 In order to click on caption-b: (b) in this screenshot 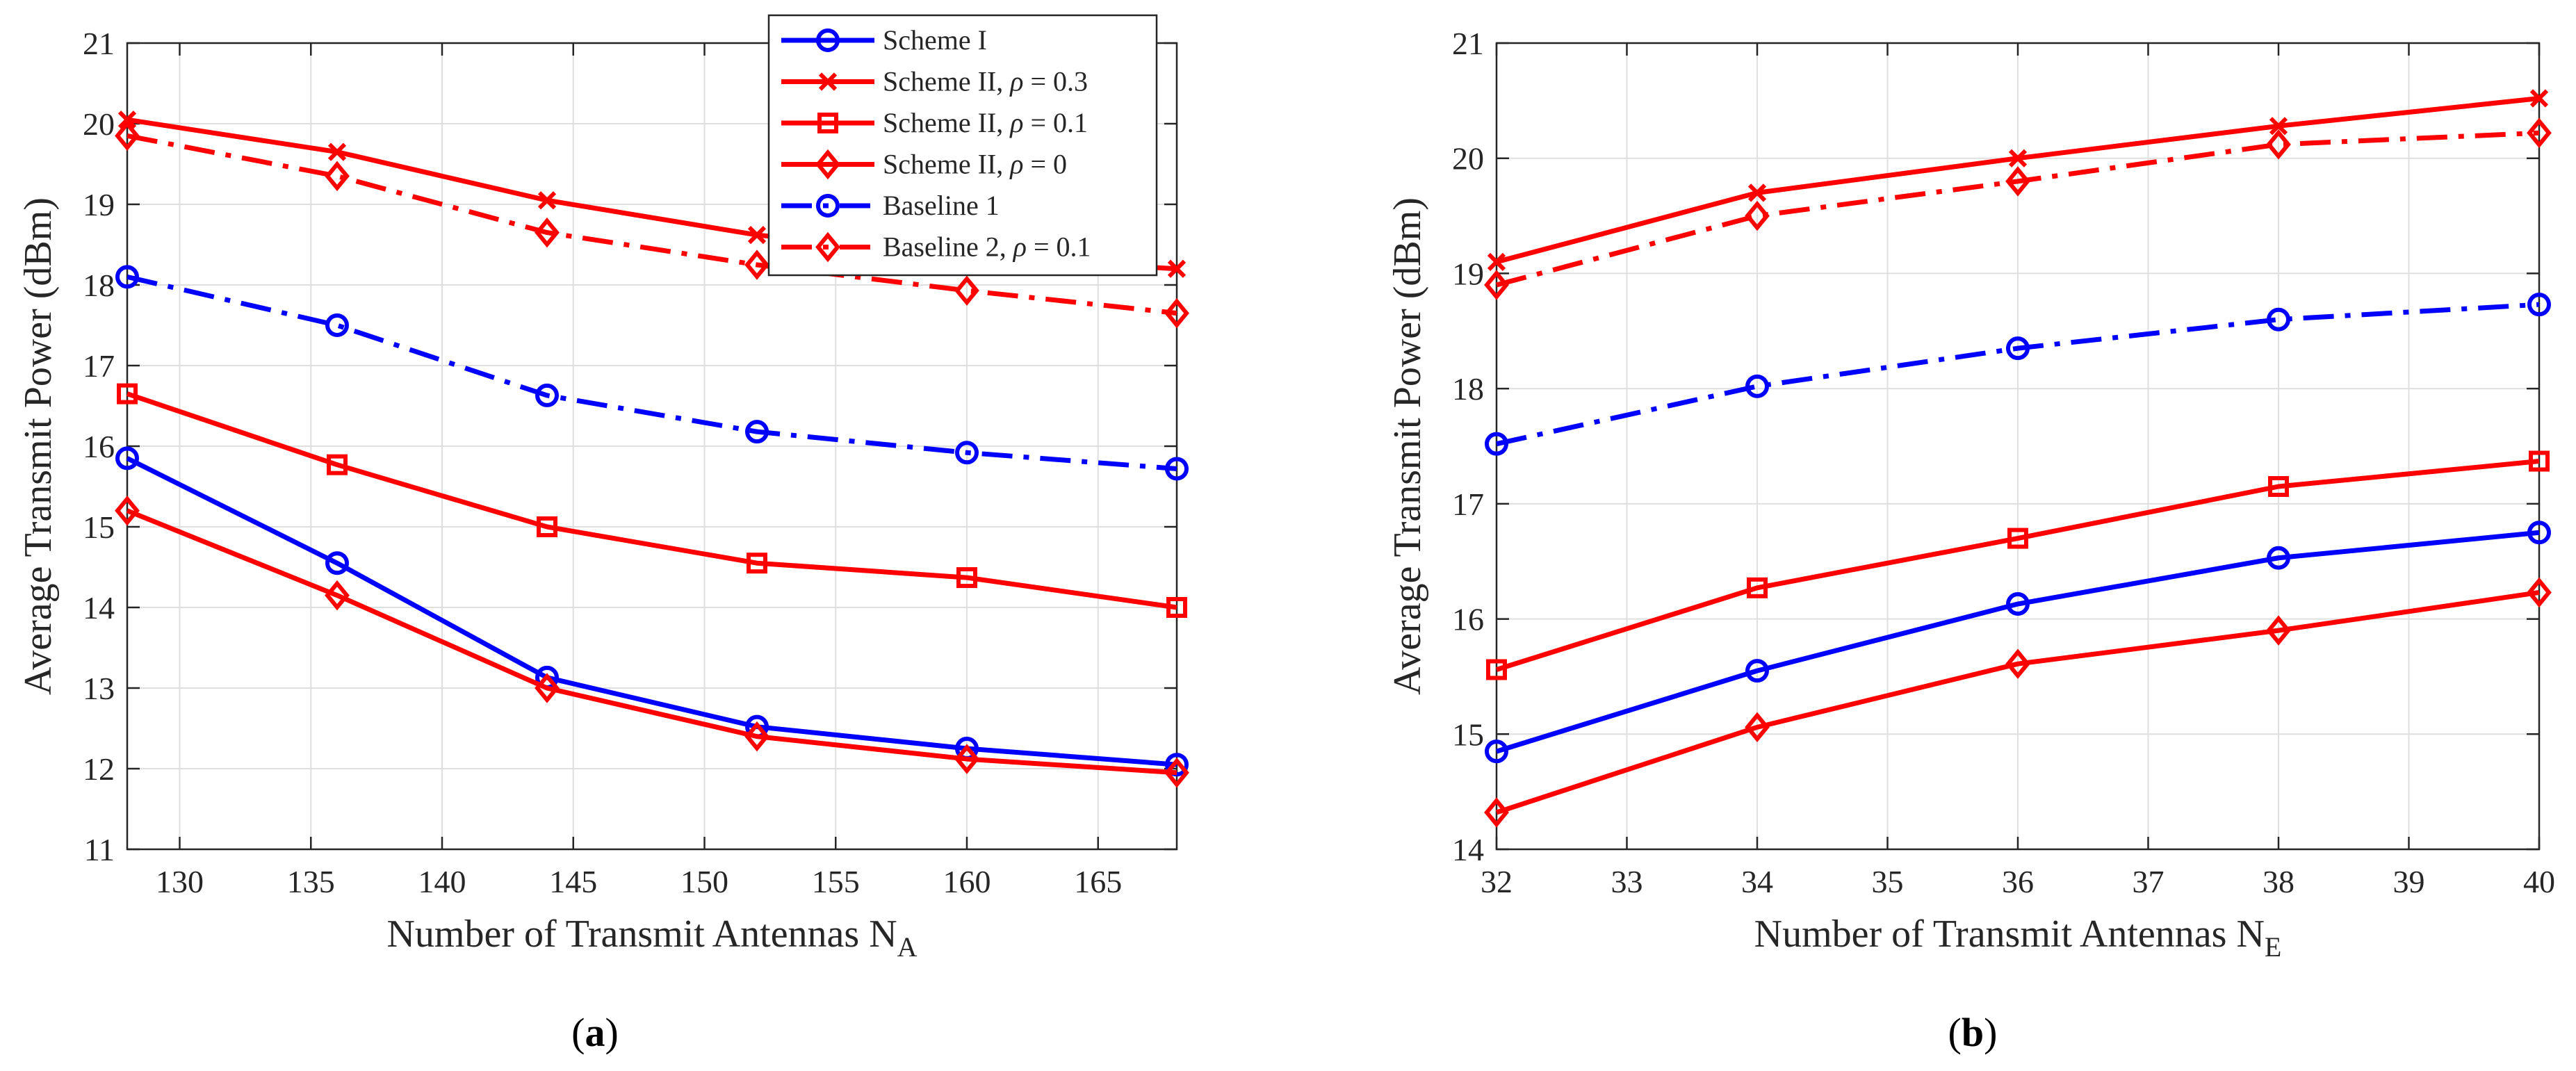, I will do `click(1973, 1032)`.